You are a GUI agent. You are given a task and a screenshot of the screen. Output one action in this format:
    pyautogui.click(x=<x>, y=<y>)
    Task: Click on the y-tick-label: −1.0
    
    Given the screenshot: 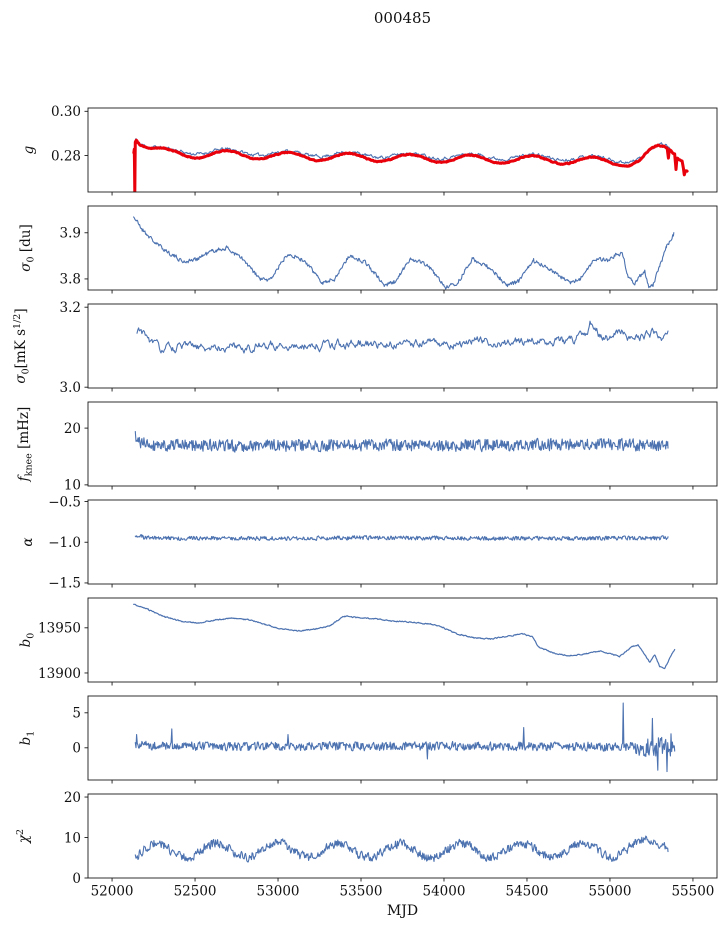 What is the action you would take?
    pyautogui.click(x=64, y=543)
    